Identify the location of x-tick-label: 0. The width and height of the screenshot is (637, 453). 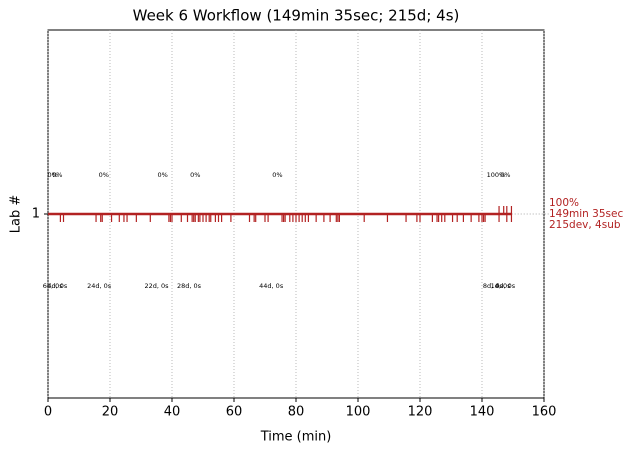
(48, 412).